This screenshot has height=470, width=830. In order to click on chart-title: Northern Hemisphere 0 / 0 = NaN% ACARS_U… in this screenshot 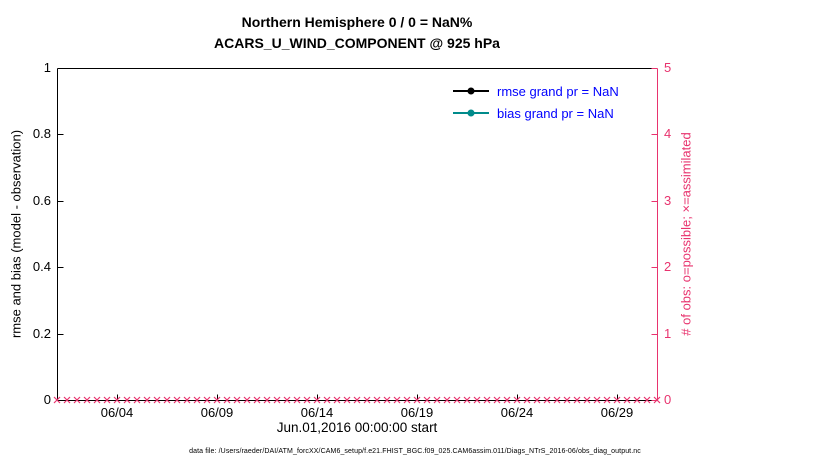, I will do `click(357, 33)`.